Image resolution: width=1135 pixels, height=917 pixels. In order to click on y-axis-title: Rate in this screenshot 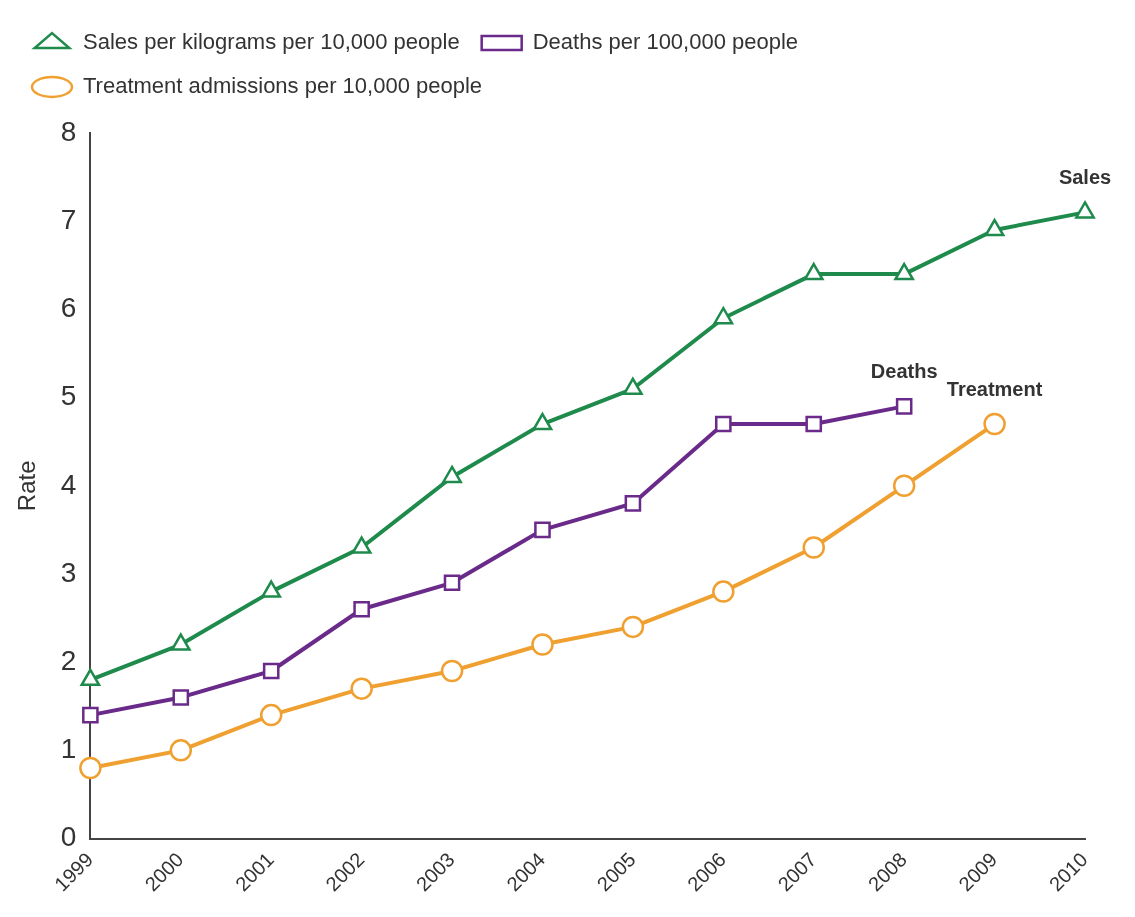, I will do `click(27, 486)`.